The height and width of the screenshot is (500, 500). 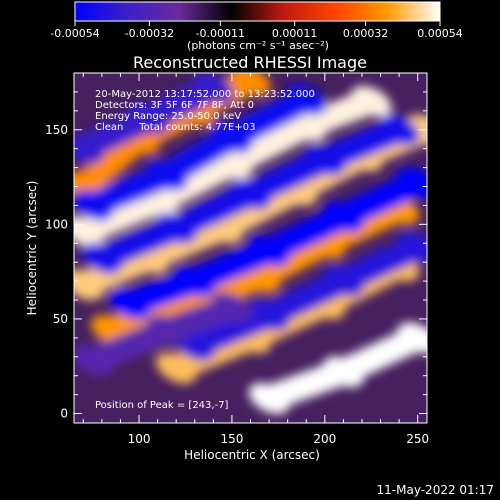 I want to click on y-tick-label: 50, so click(x=60, y=319).